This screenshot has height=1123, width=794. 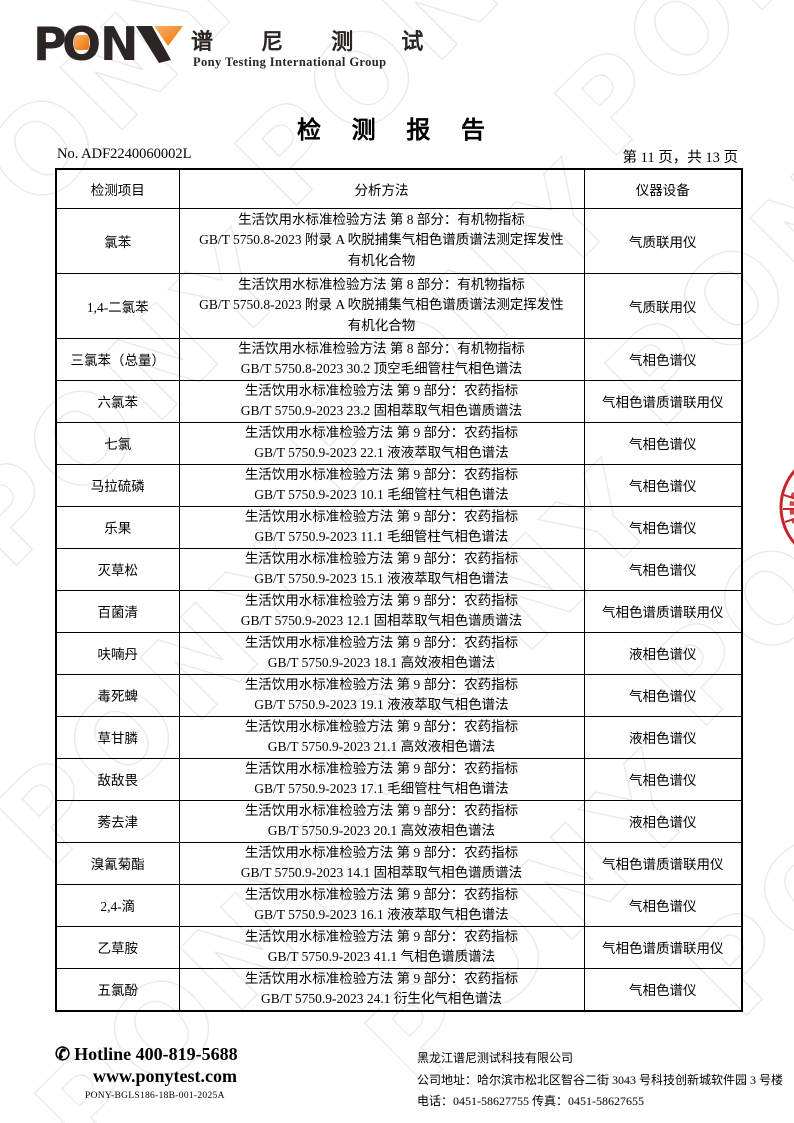 What do you see at coordinates (117, 695) in the screenshot?
I see `test-item-cell: 毒死蜱` at bounding box center [117, 695].